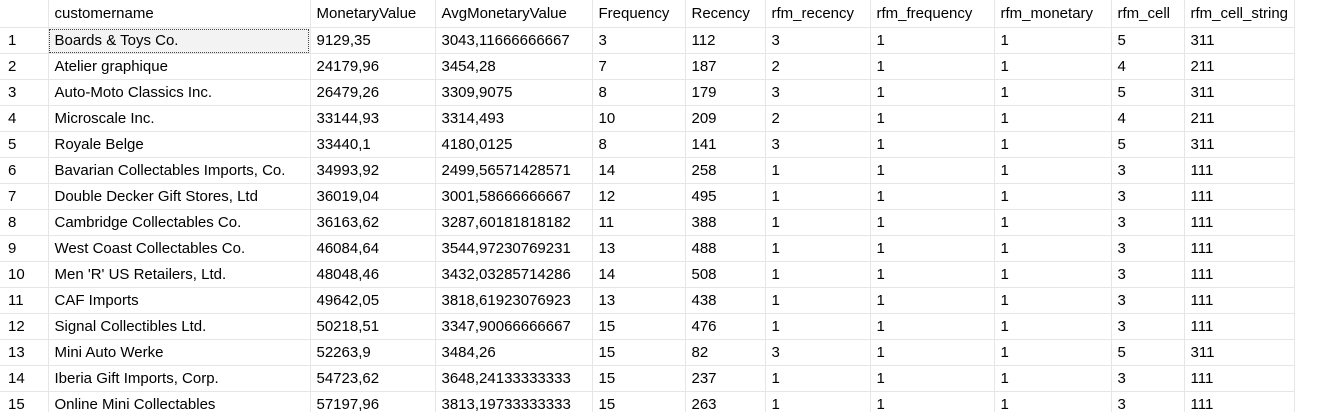  I want to click on avgmonetaryvalue-cell: 3309,9075, so click(514, 92).